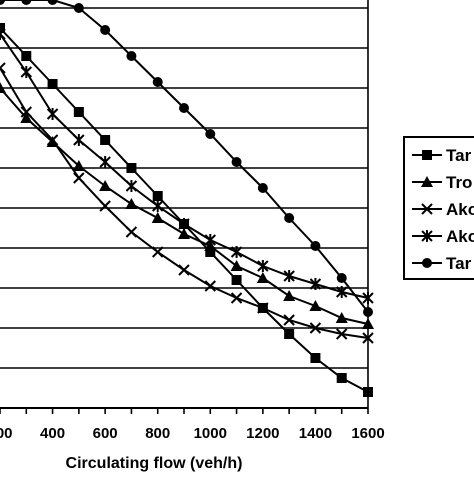 This screenshot has height=479, width=474. I want to click on x-tick-label: 400, so click(52, 433).